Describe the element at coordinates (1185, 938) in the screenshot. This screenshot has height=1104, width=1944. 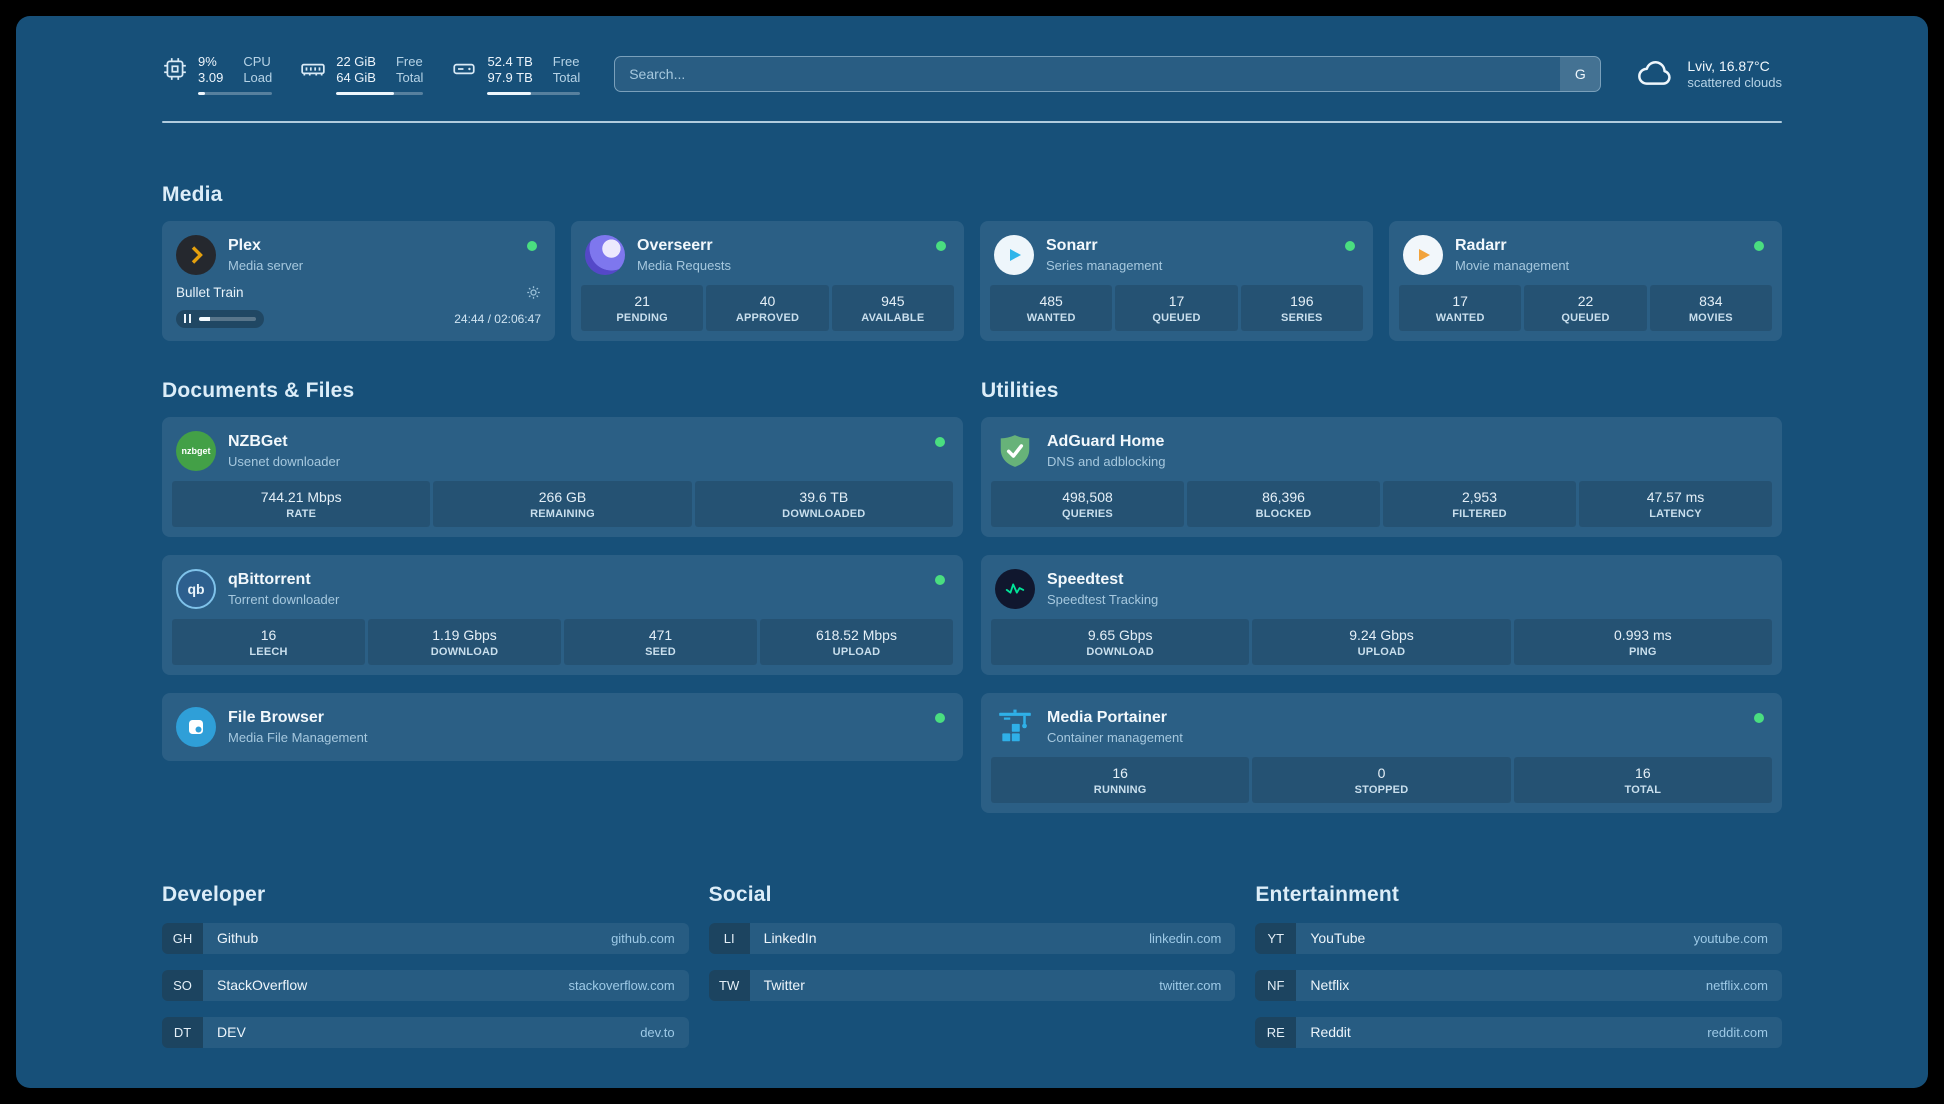
I see `bookmark-url: linkedin.com` at that location.